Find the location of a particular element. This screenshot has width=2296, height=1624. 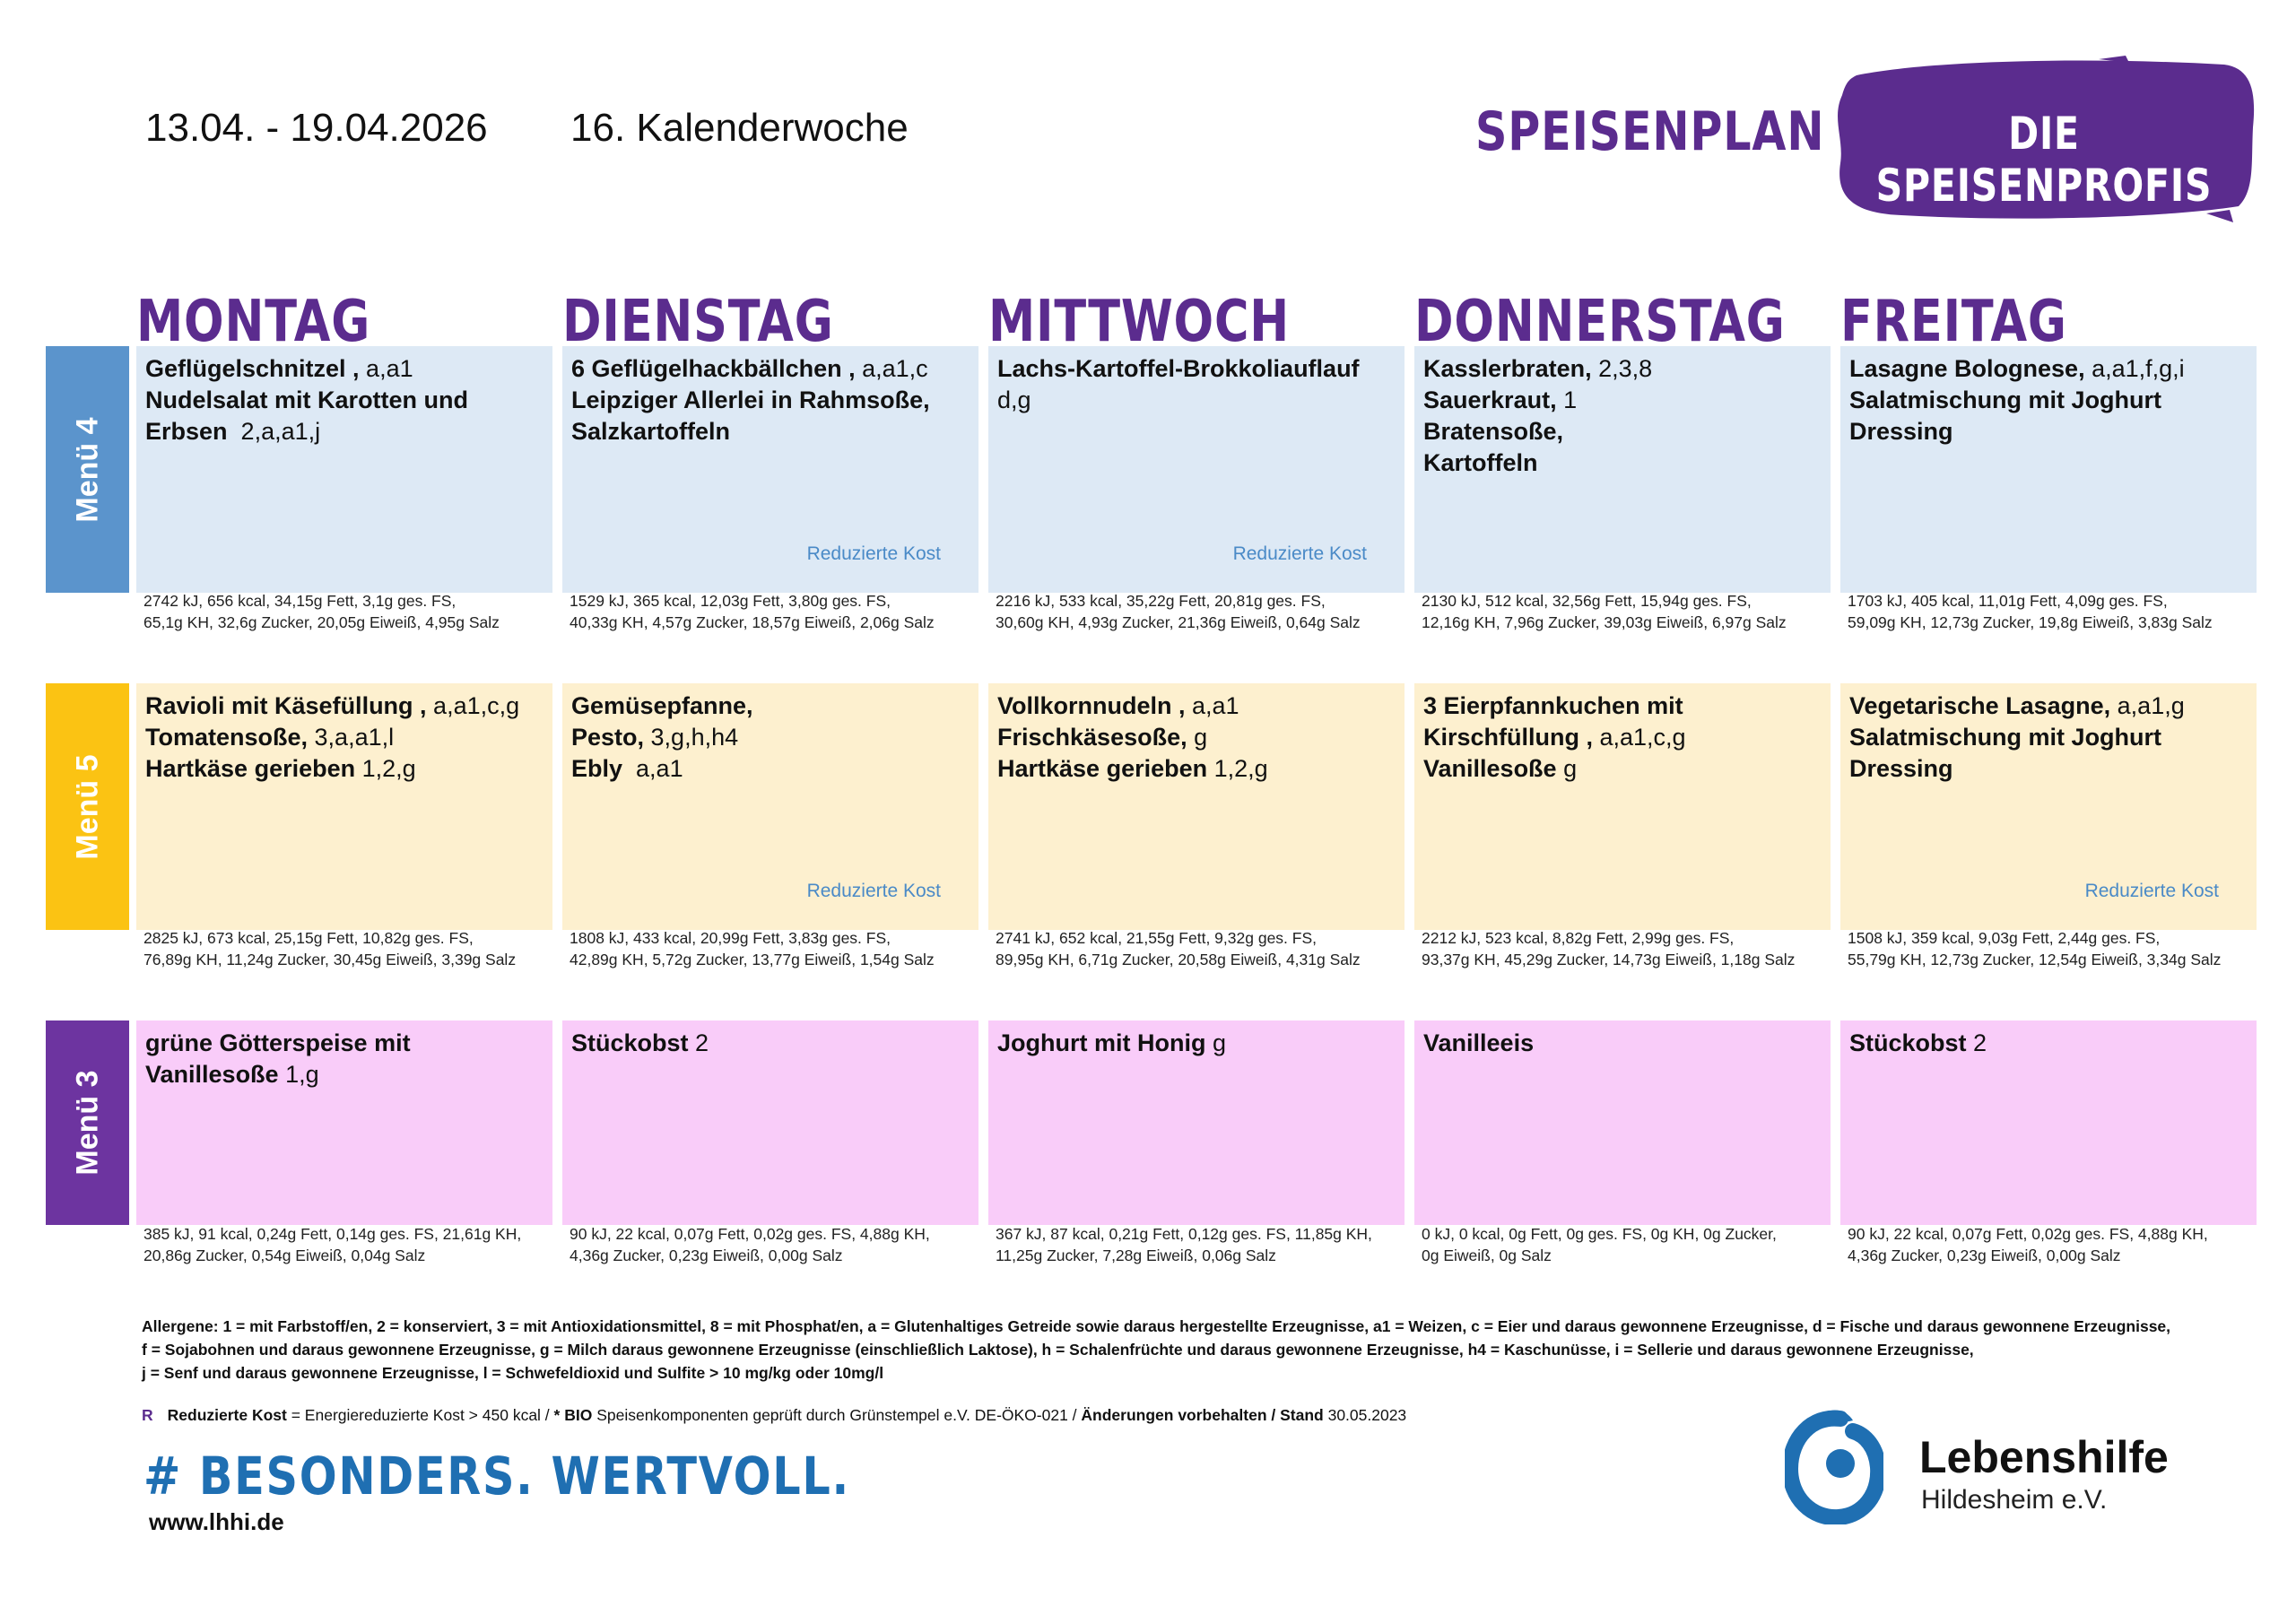

r-marker: R is located at coordinates (147, 1415).